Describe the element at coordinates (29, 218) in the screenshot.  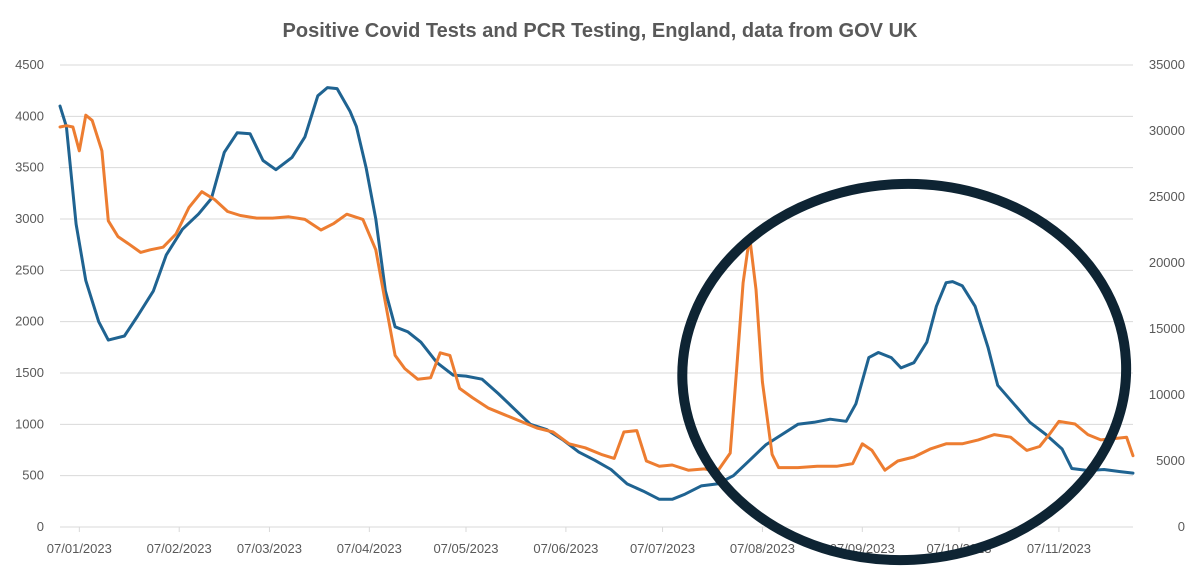
I see `y-left-tick-label: 3000` at that location.